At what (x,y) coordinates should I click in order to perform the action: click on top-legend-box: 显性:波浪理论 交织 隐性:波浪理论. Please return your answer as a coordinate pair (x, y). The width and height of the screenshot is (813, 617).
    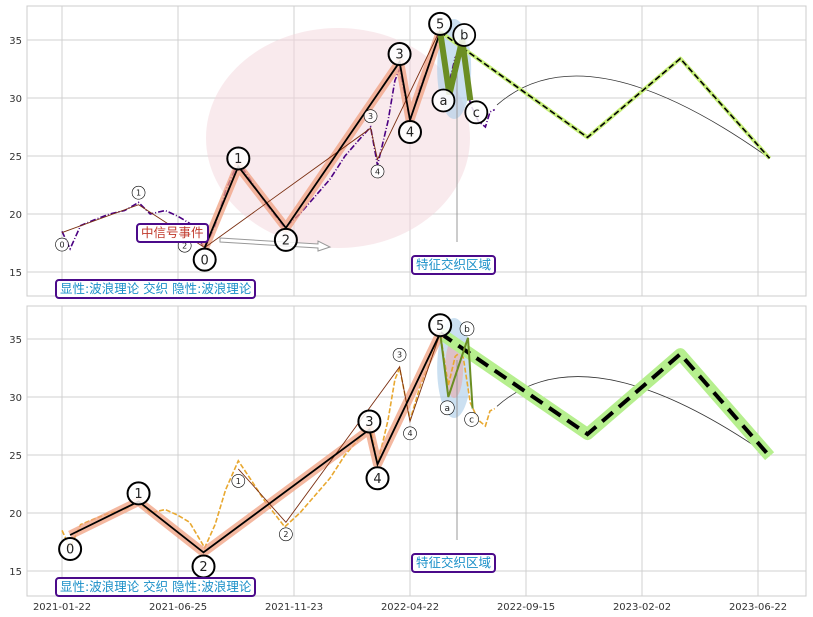
    Looking at the image, I should click on (156, 289).